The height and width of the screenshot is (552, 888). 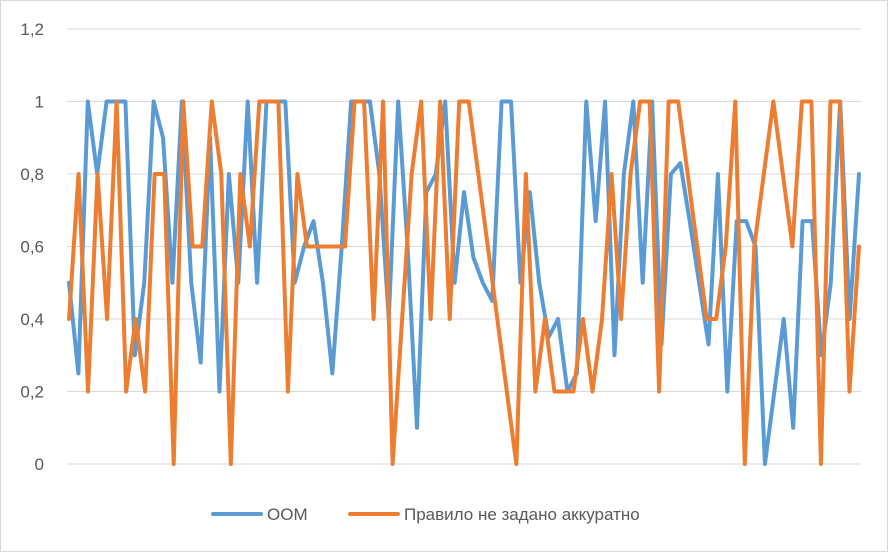 I want to click on legend: ООМ Правило не задано аккуратно, so click(x=426, y=514).